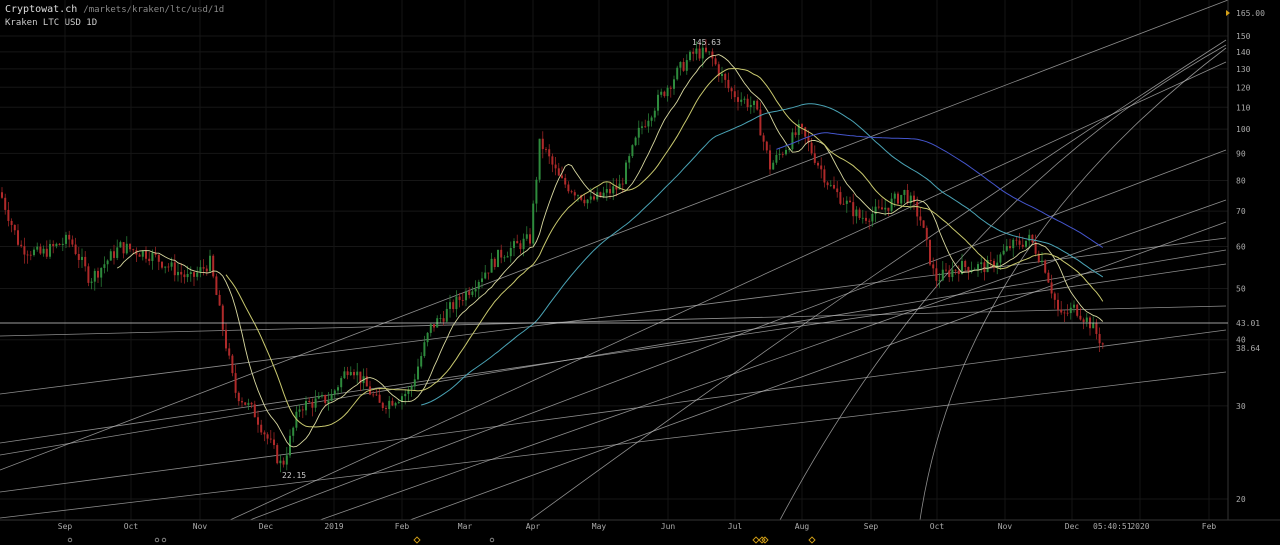  I want to click on y-tick-label: 70, so click(1241, 211).